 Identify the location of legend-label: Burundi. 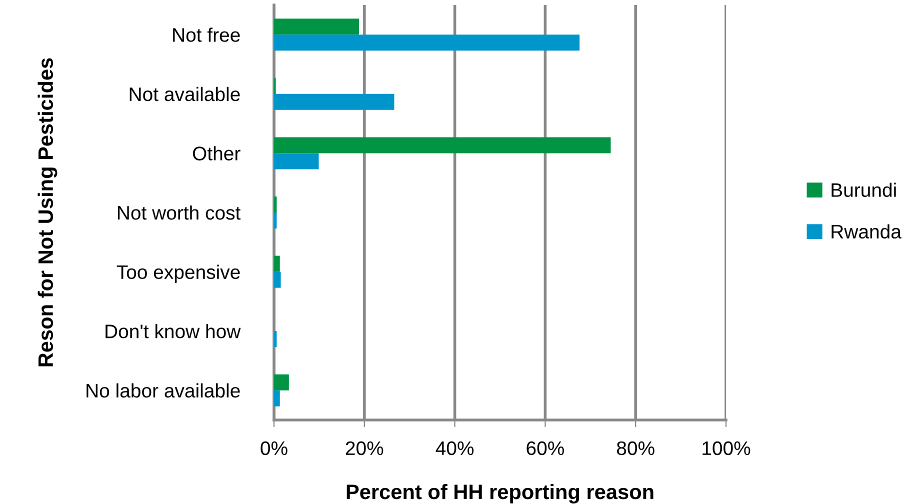
(864, 189).